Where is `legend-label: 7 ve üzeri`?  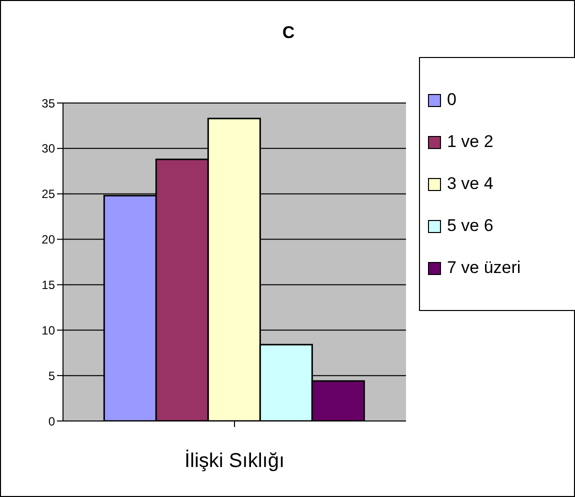 legend-label: 7 ve üzeri is located at coordinates (484, 268).